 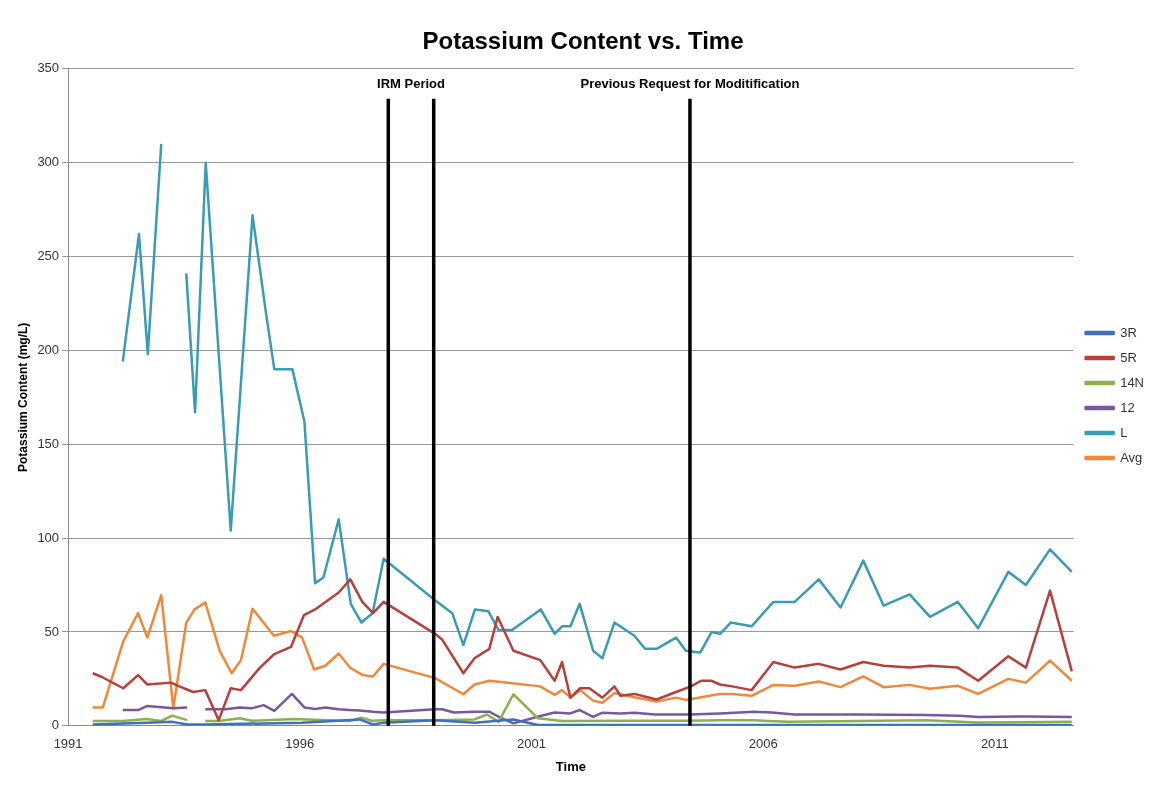 I want to click on y-tick-label: 250, so click(x=48, y=256).